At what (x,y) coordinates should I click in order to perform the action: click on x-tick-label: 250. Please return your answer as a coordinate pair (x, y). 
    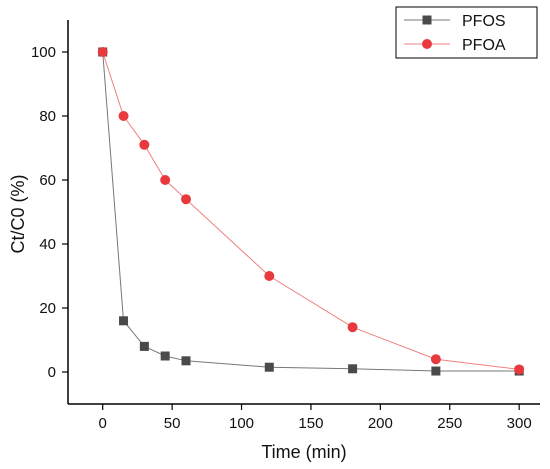
    Looking at the image, I should click on (449, 423).